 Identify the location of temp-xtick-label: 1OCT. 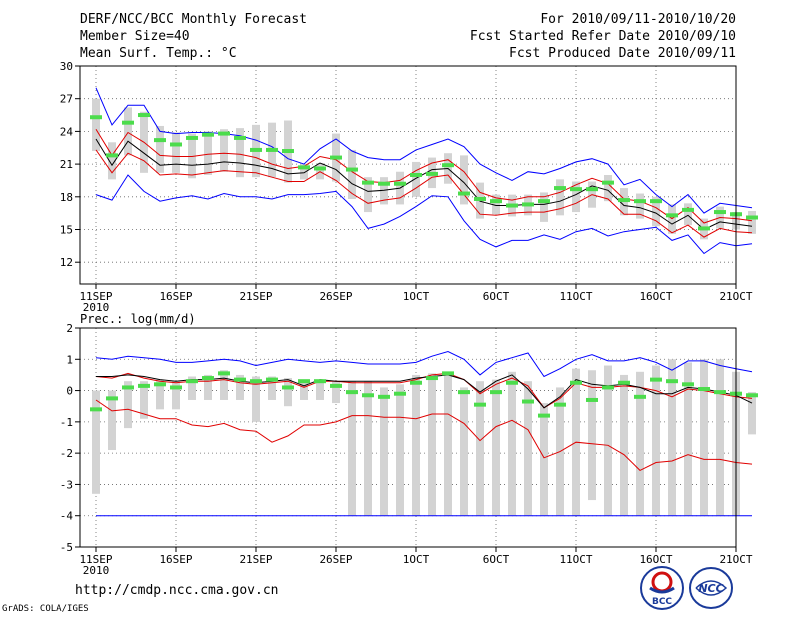
(416, 296).